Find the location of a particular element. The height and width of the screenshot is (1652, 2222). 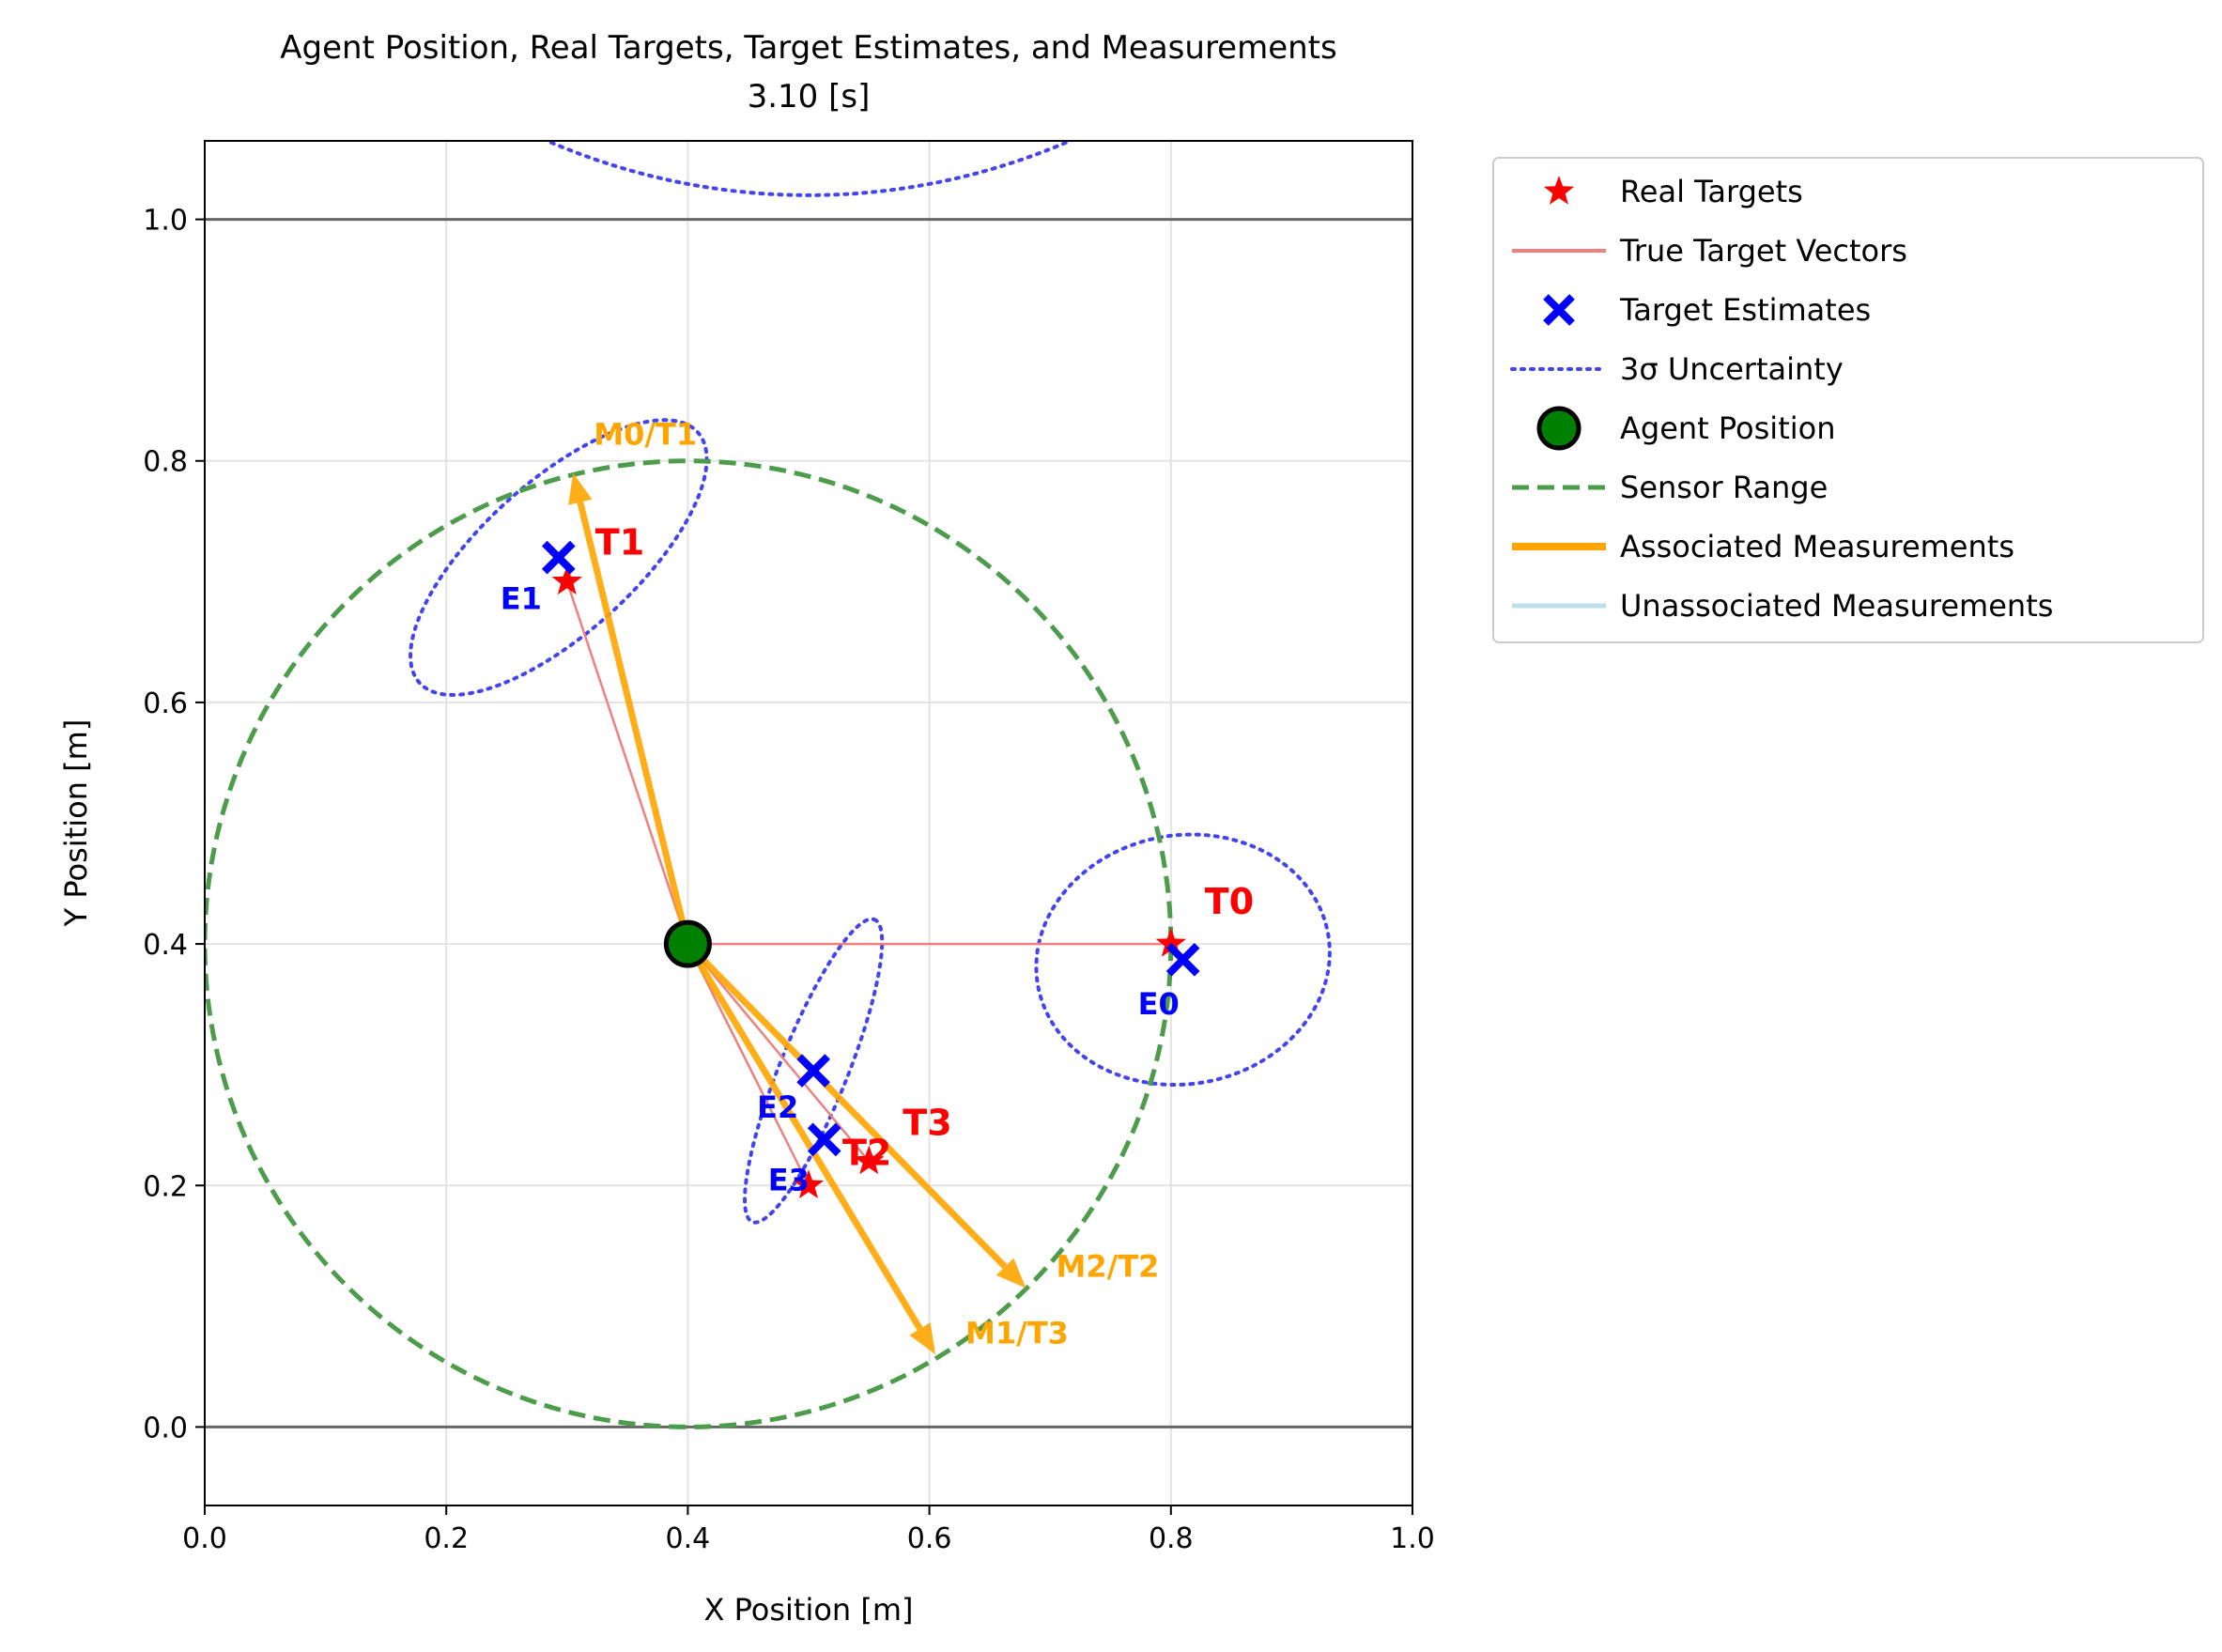

true-vector-T2 is located at coordinates (748, 1064).